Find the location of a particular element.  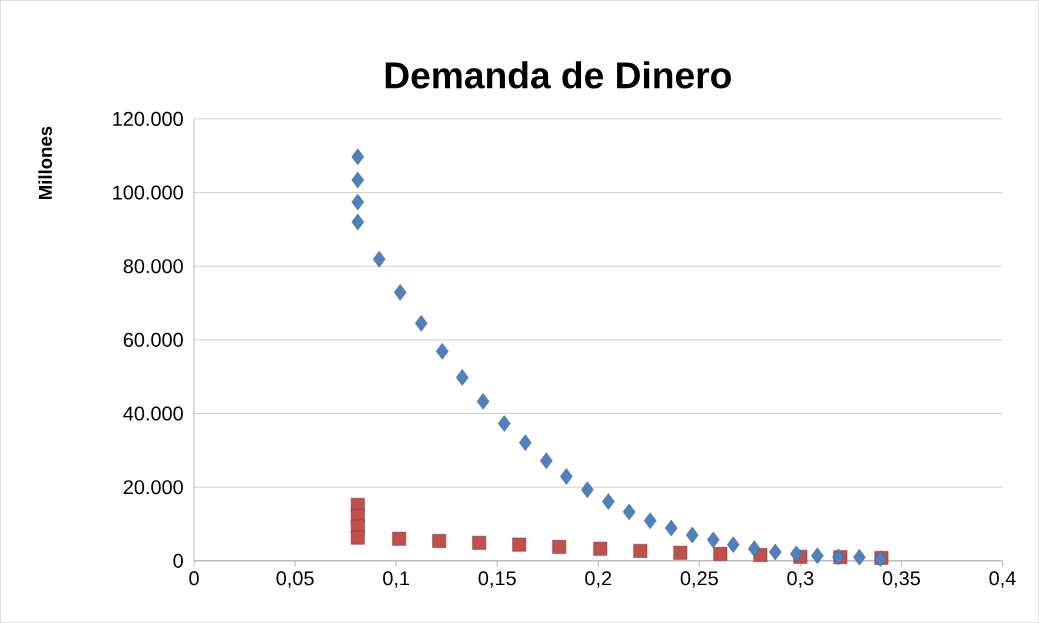

chart-title: Demanda de Dinero is located at coordinates (558, 75).